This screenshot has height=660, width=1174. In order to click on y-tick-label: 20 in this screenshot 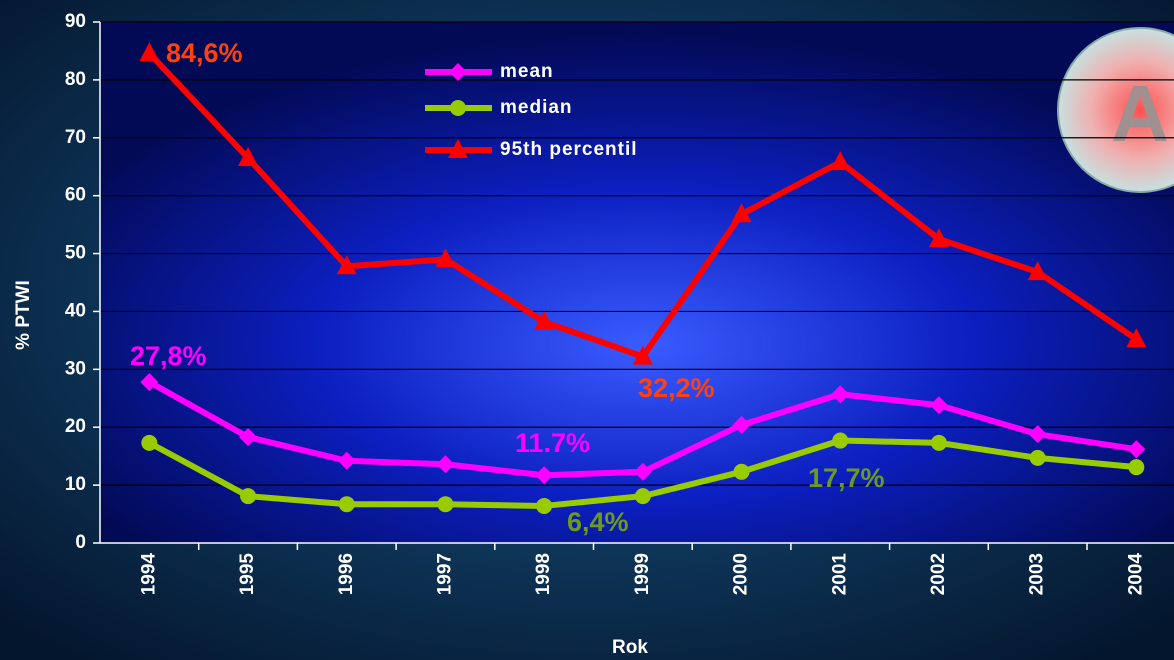, I will do `click(75, 426)`.